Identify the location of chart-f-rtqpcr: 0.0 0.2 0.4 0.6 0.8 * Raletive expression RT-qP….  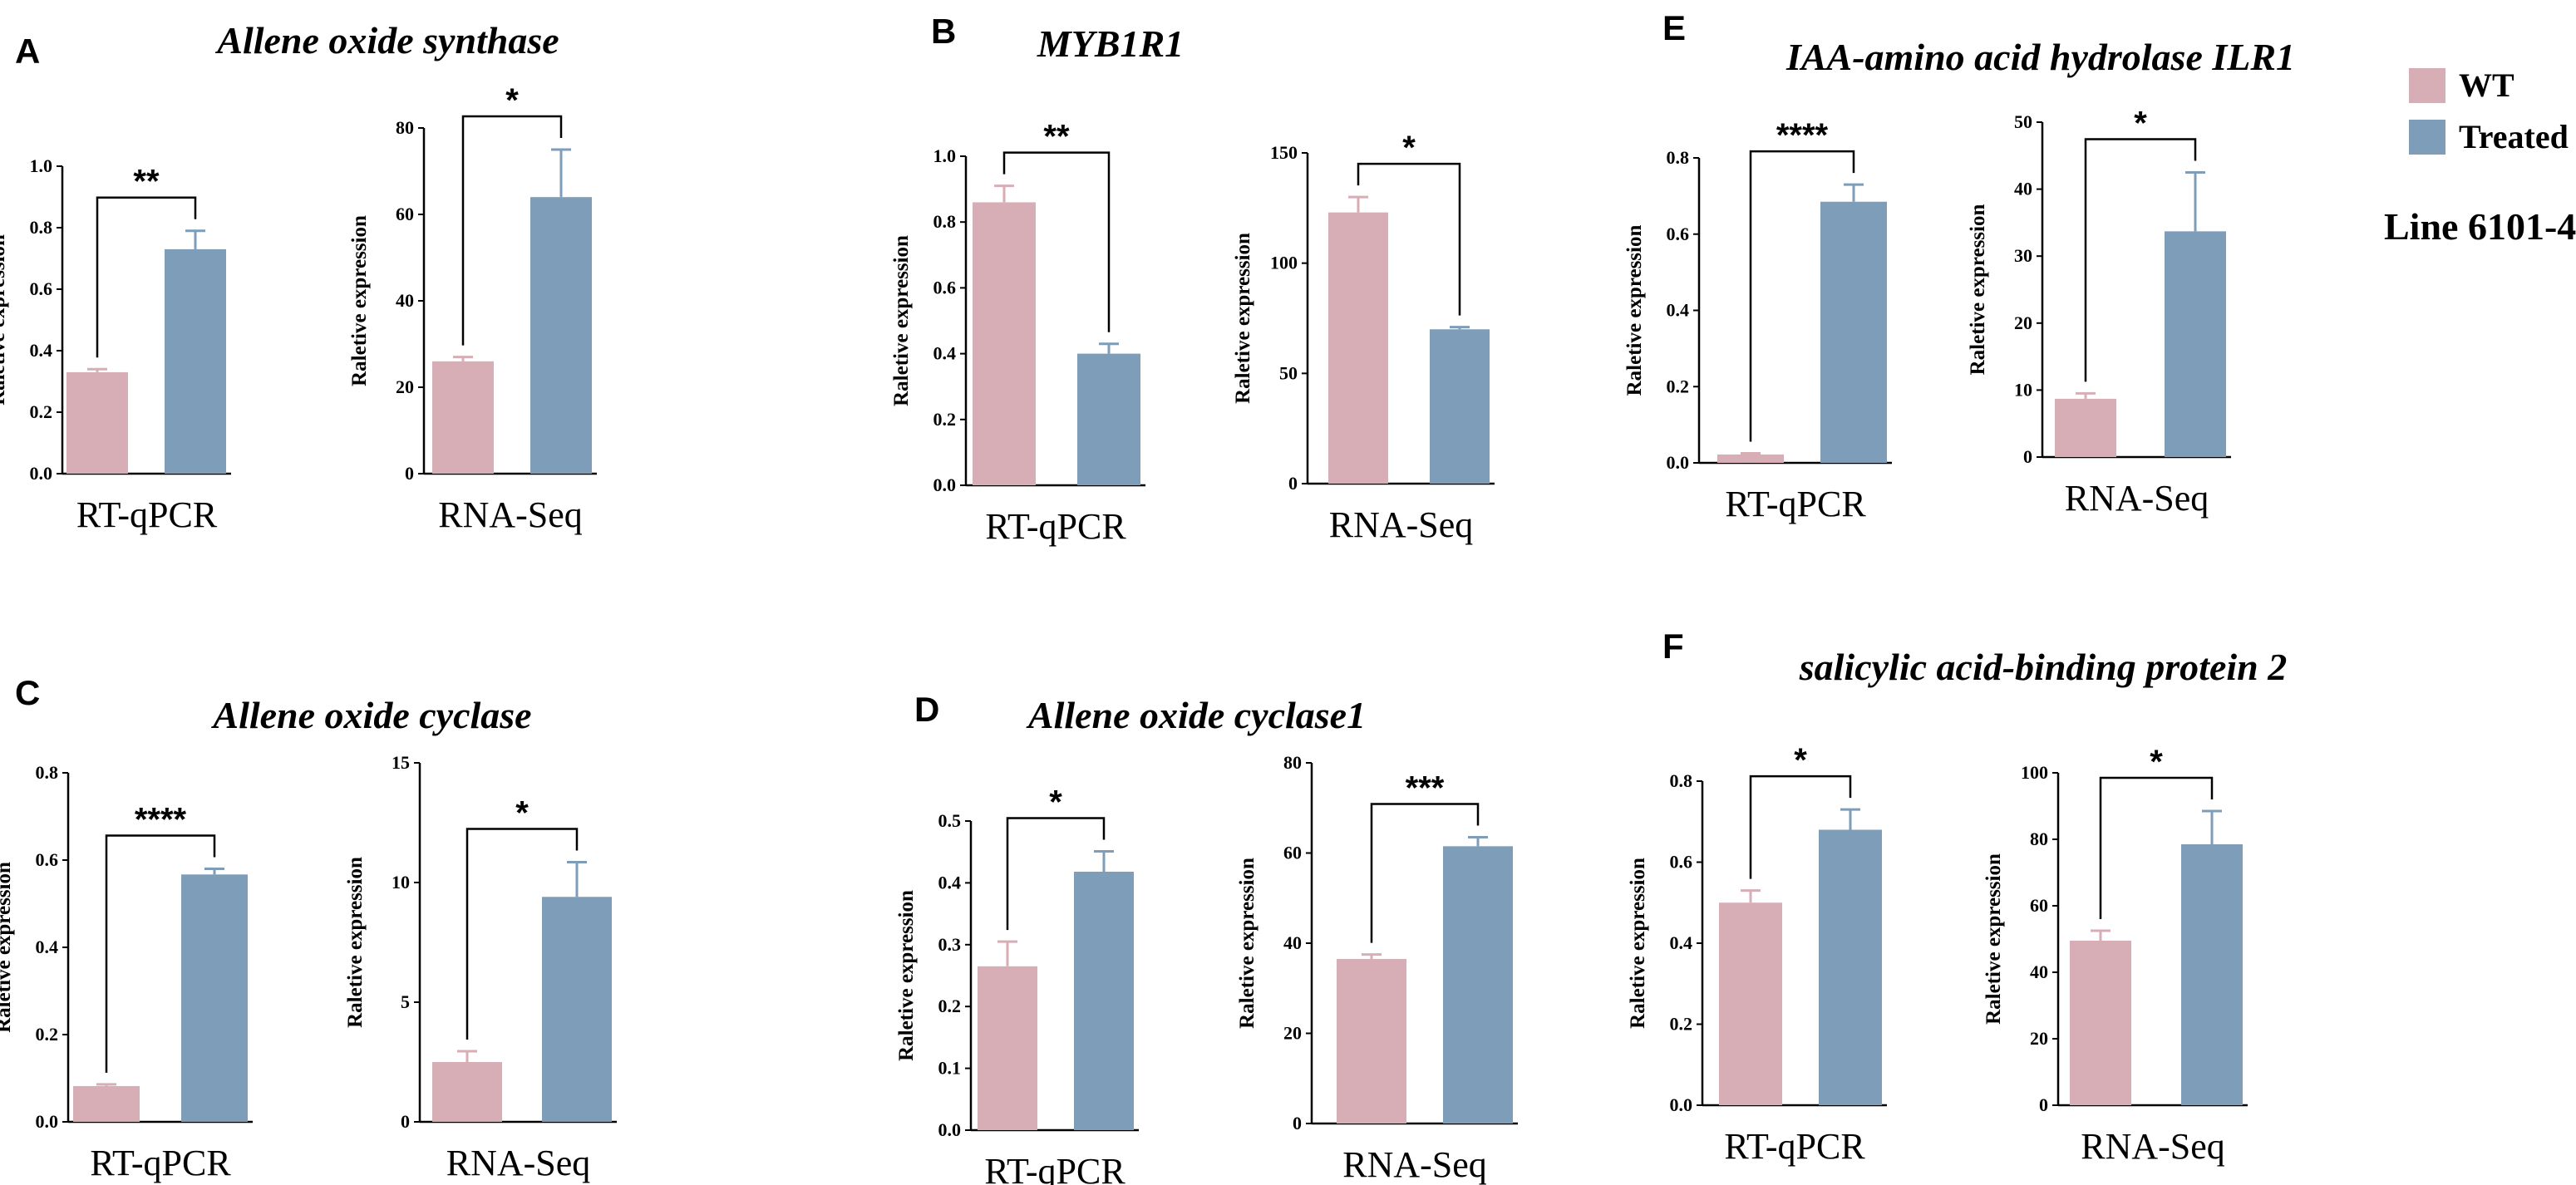
(1757, 954).